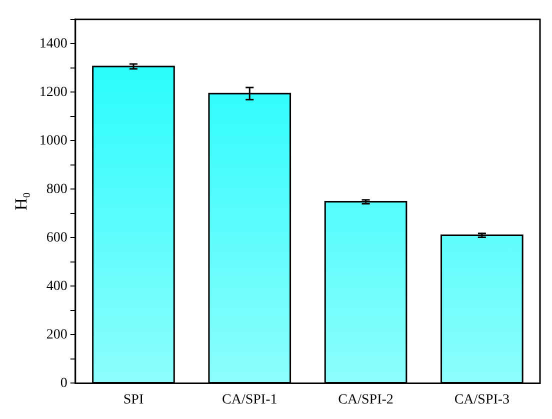  Describe the element at coordinates (57, 238) in the screenshot. I see `y-tick-label: 600` at that location.